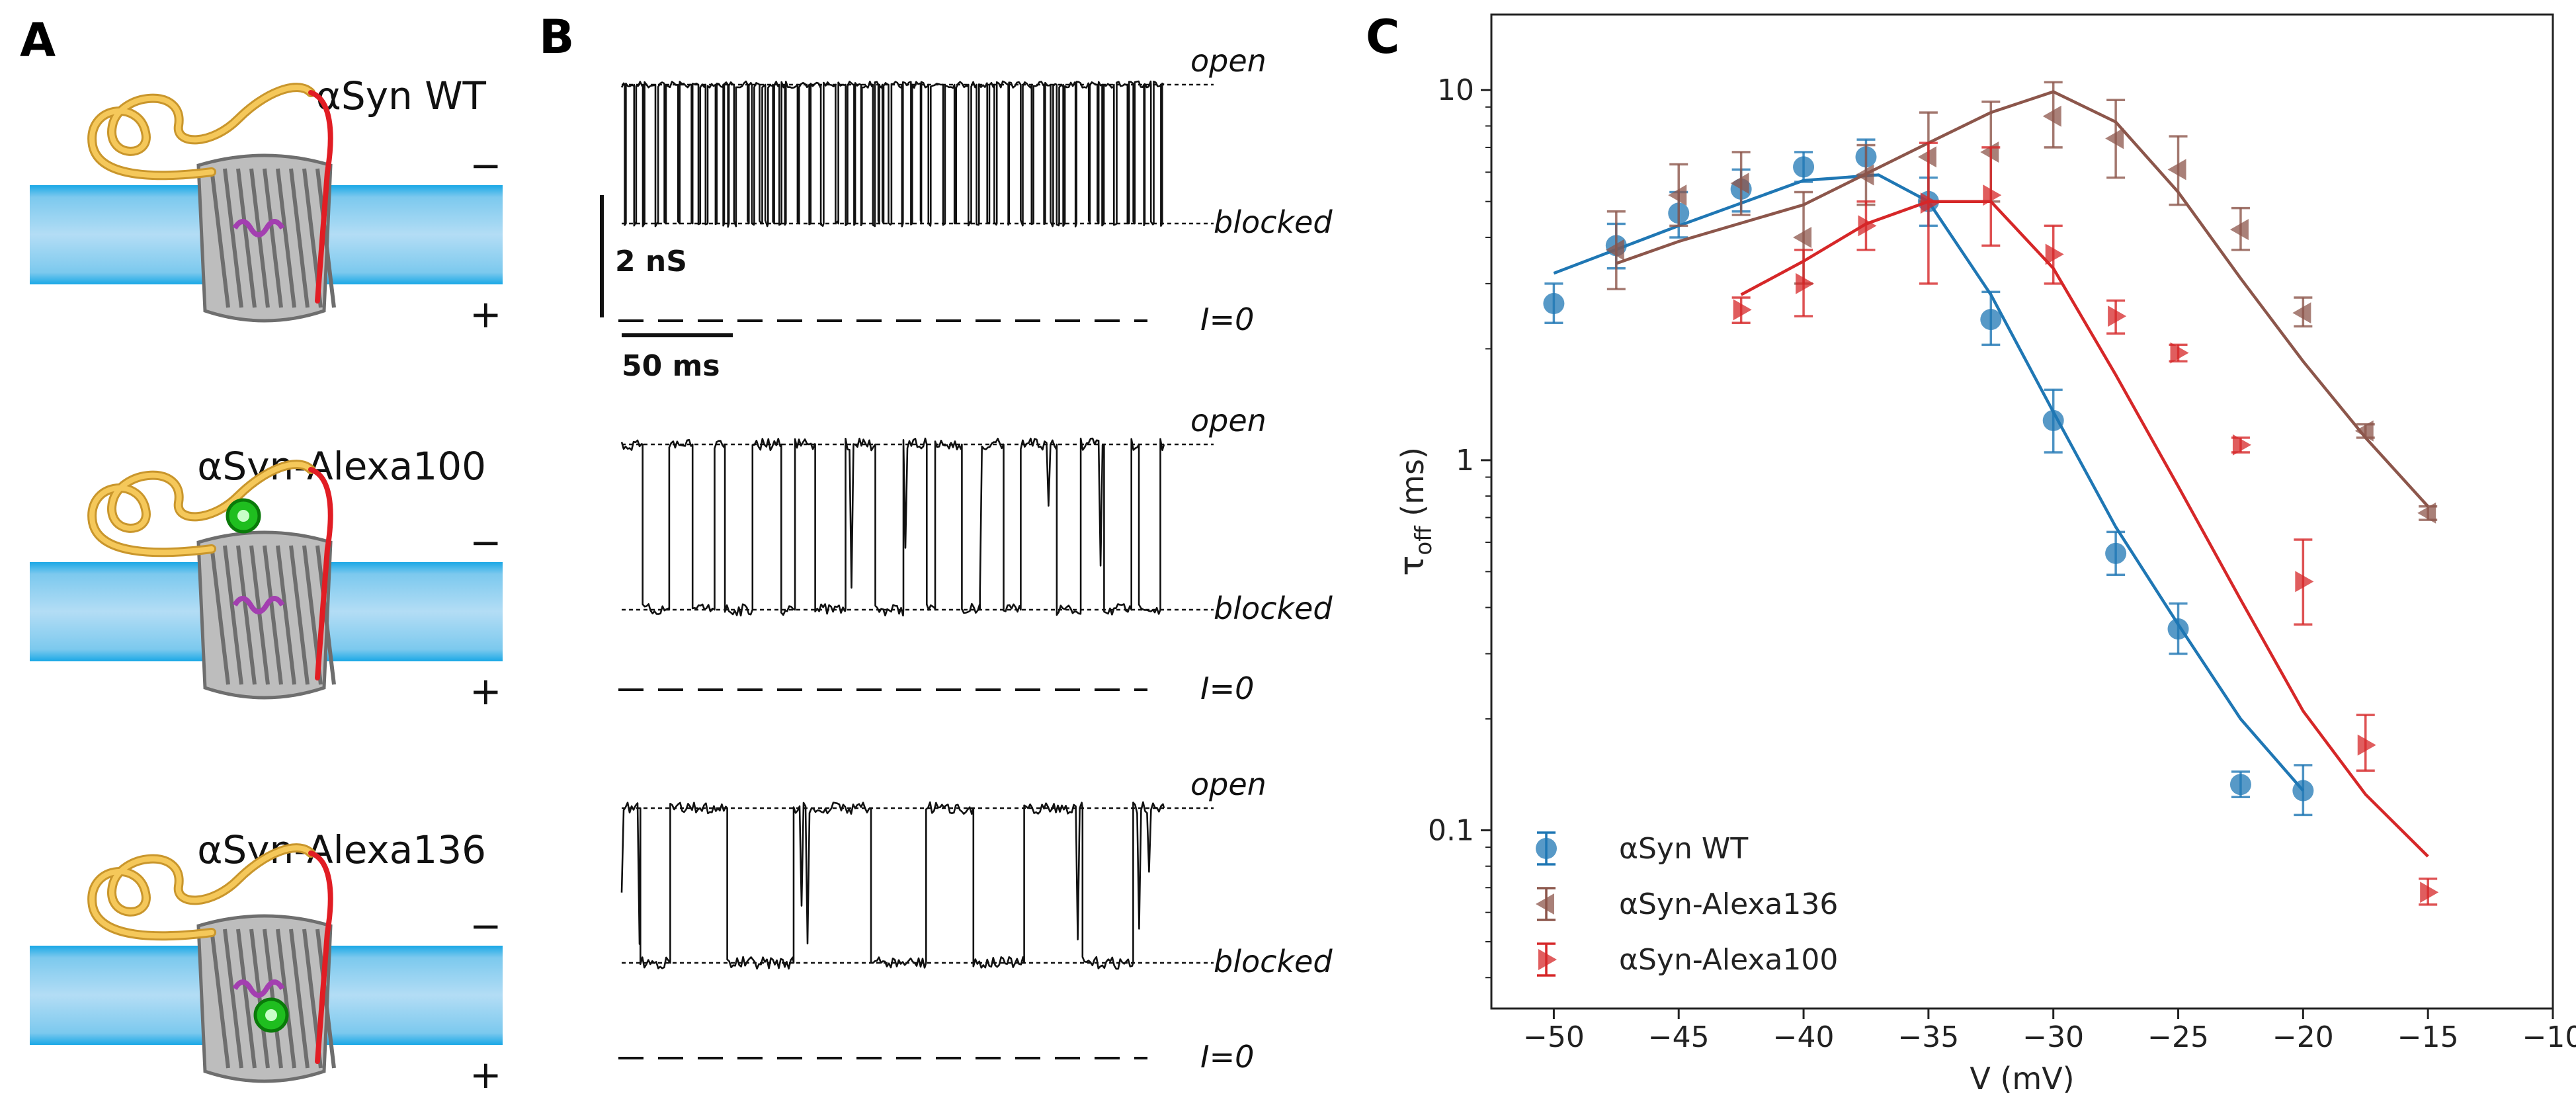  Describe the element at coordinates (1465, 461) in the screenshot. I see `y-tick-label: 1` at that location.